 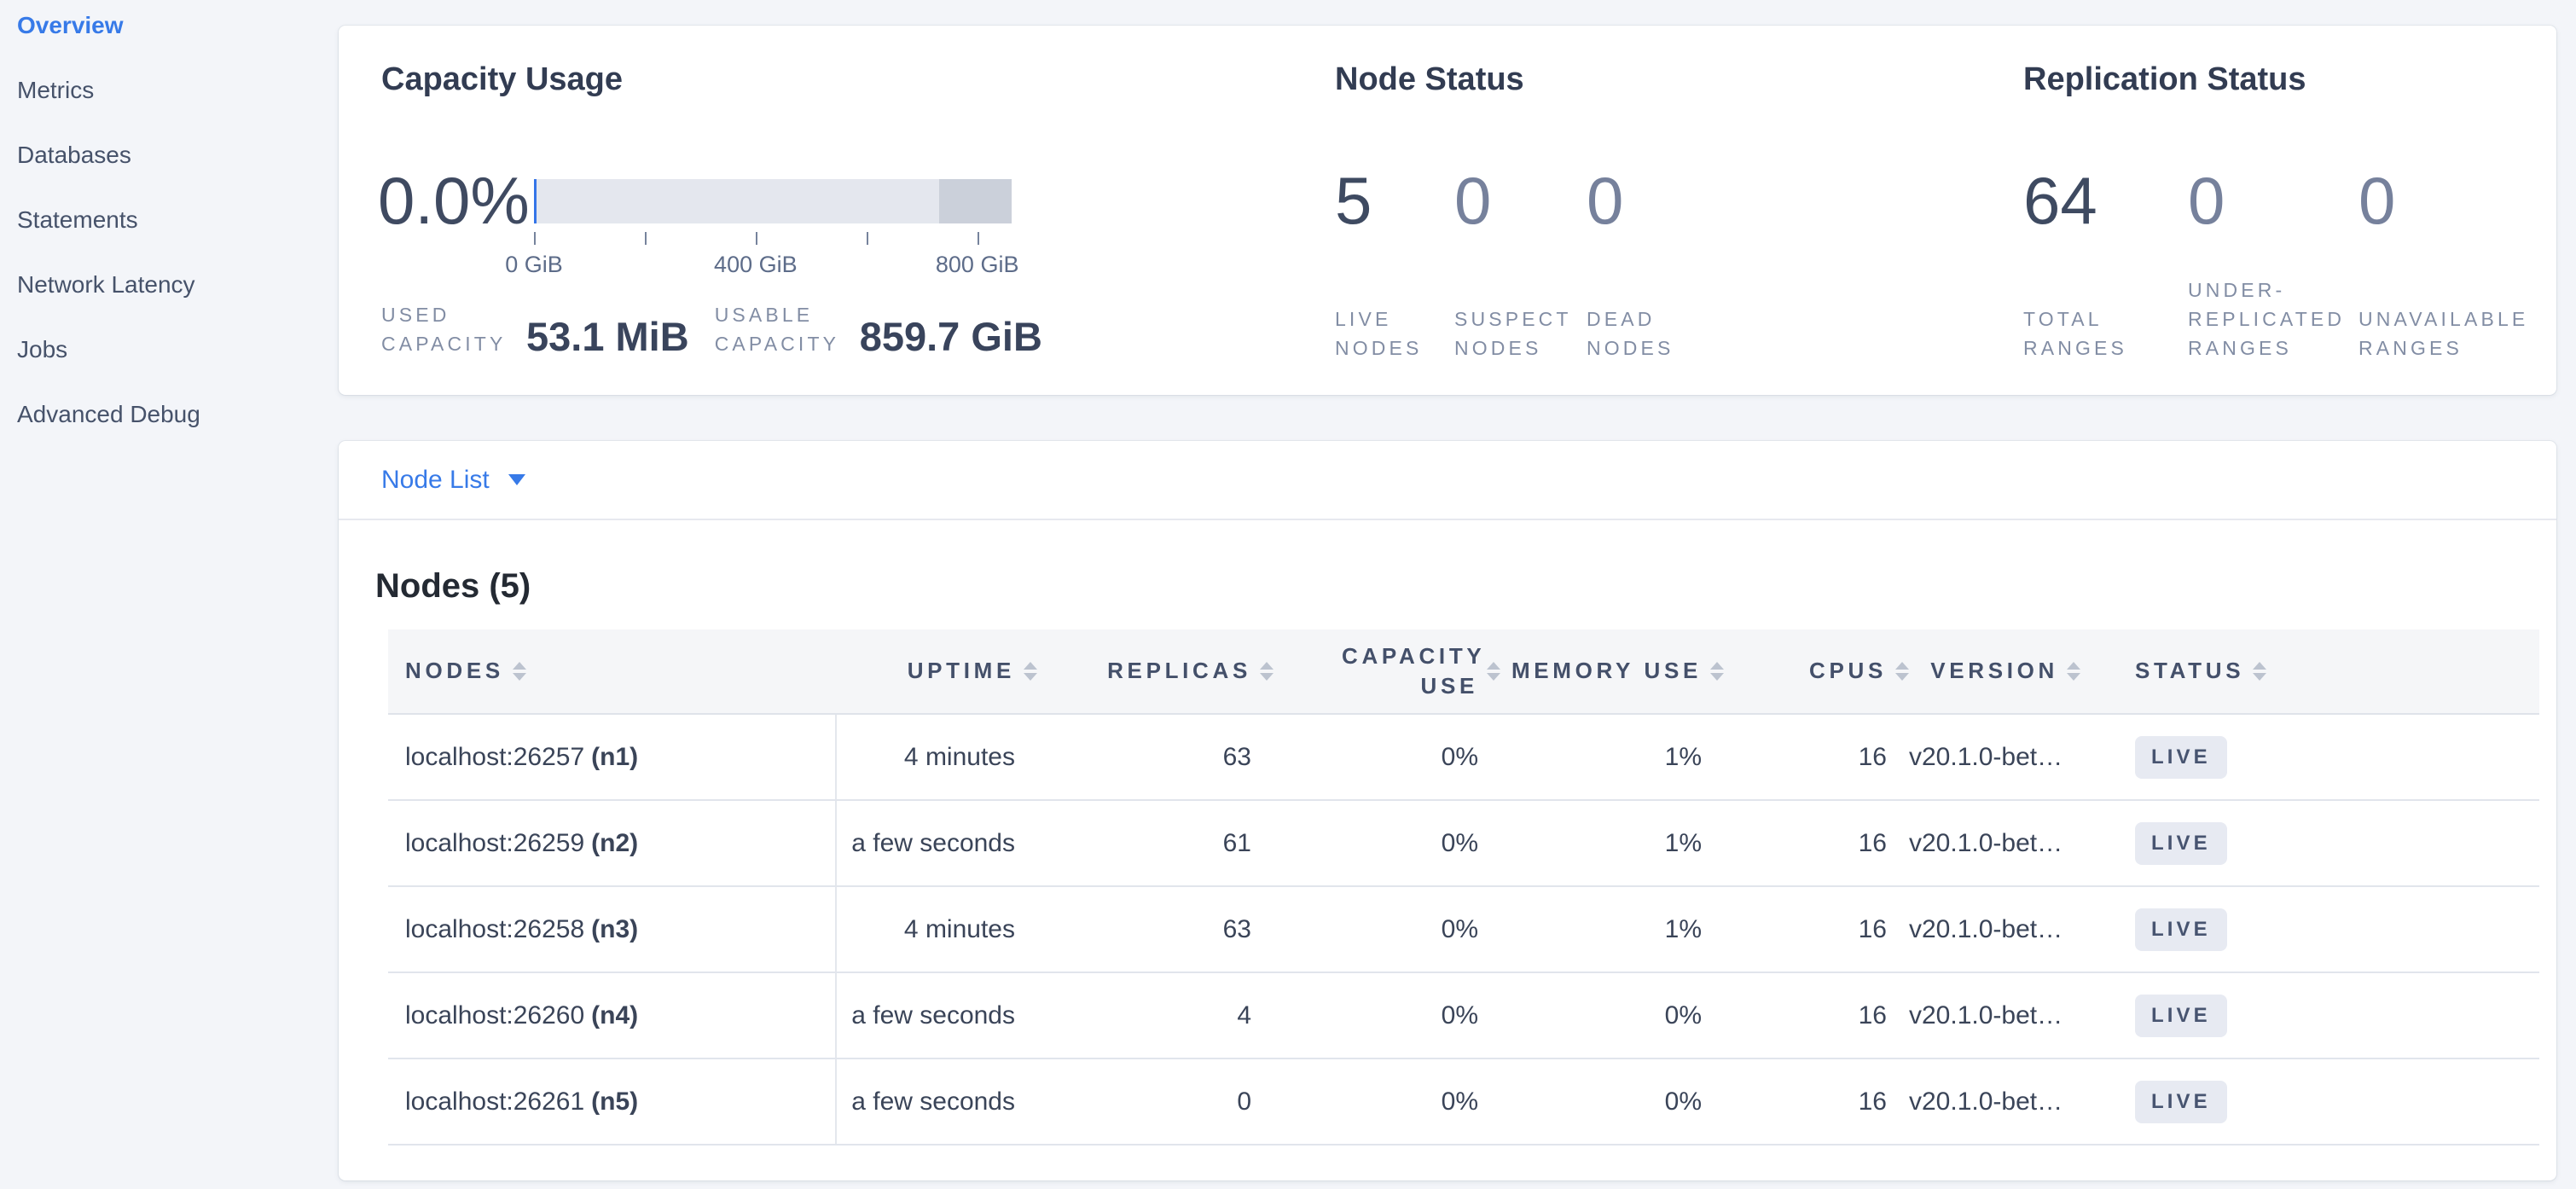 What do you see at coordinates (444, 329) in the screenshot?
I see `capacity-stat-label: USED CAPACITY` at bounding box center [444, 329].